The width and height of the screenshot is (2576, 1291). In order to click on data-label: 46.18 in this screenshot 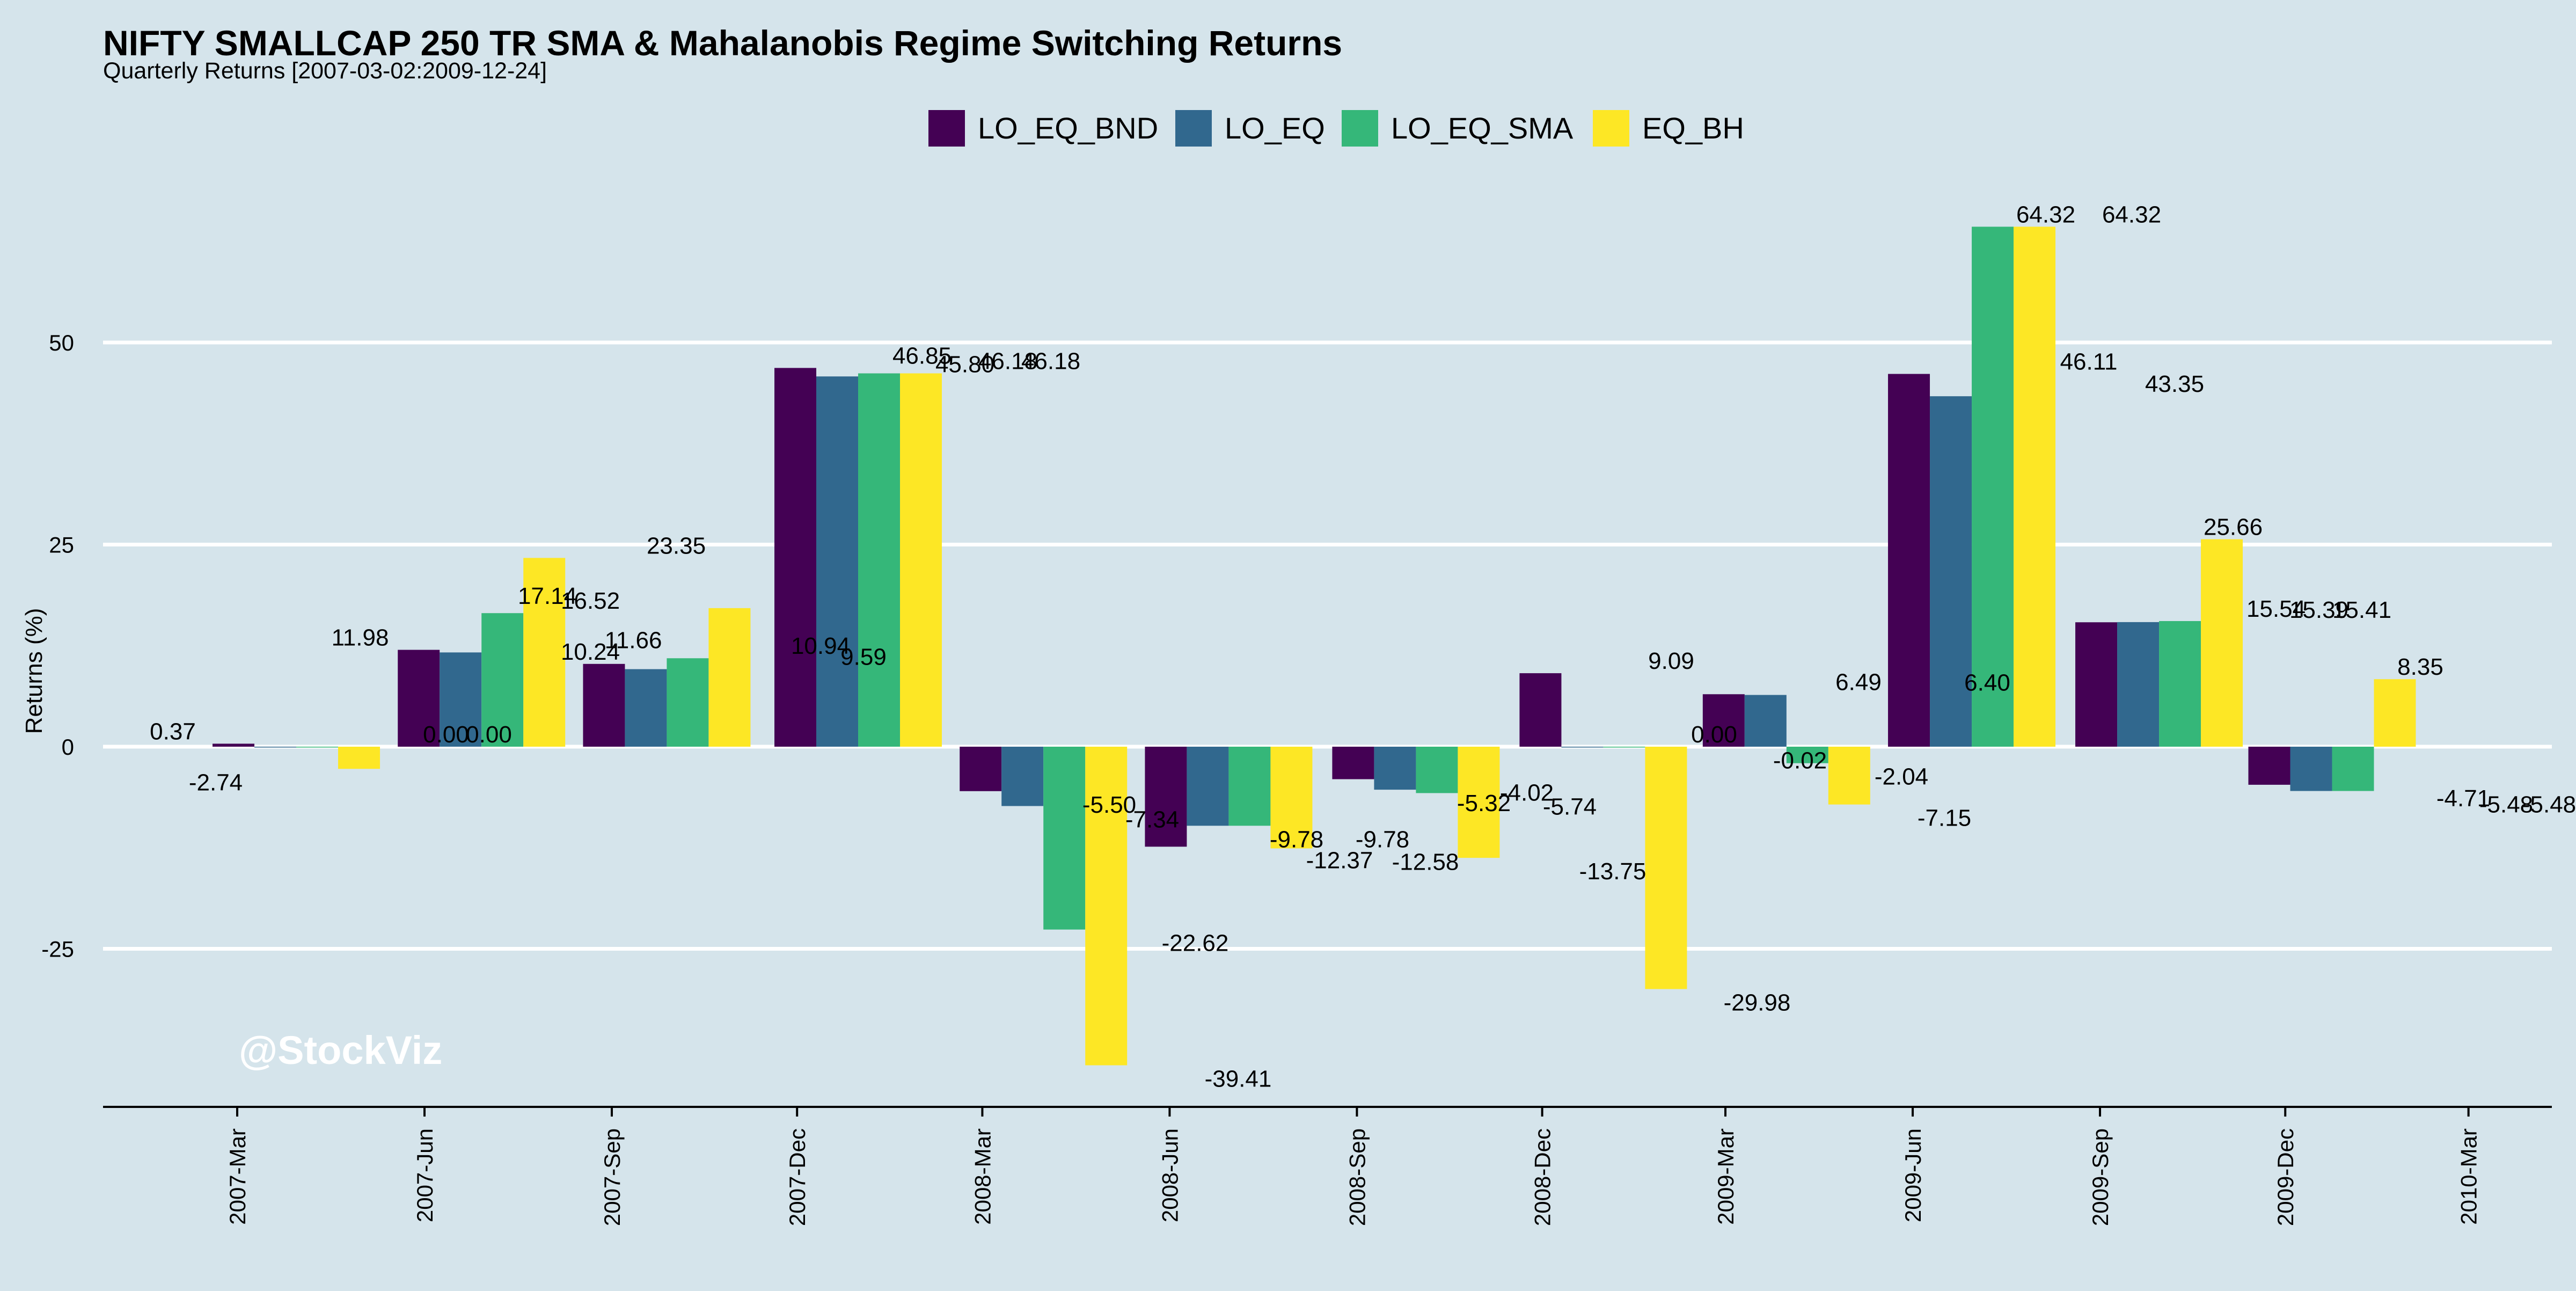, I will do `click(1050, 361)`.